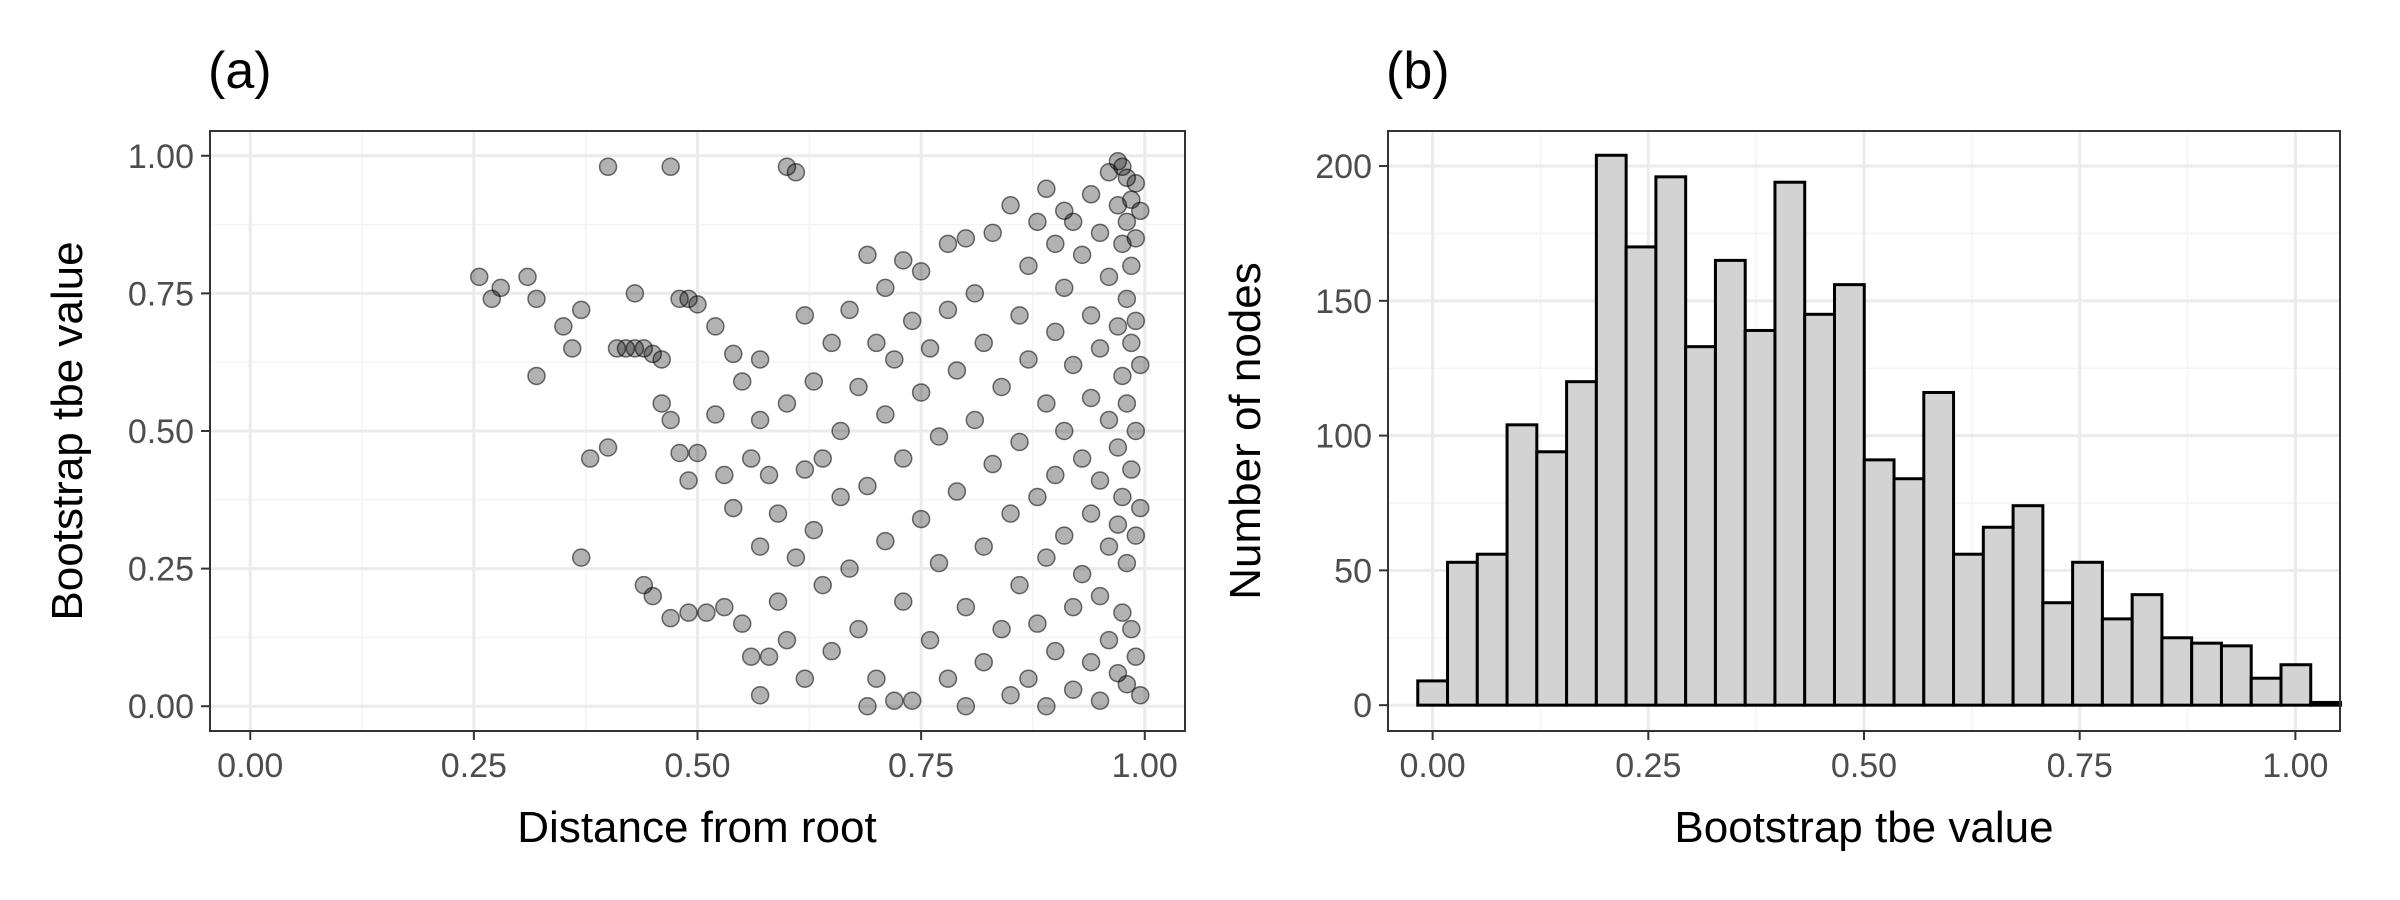  Describe the element at coordinates (161, 707) in the screenshot. I see `y-tick-label: 0.00` at that location.